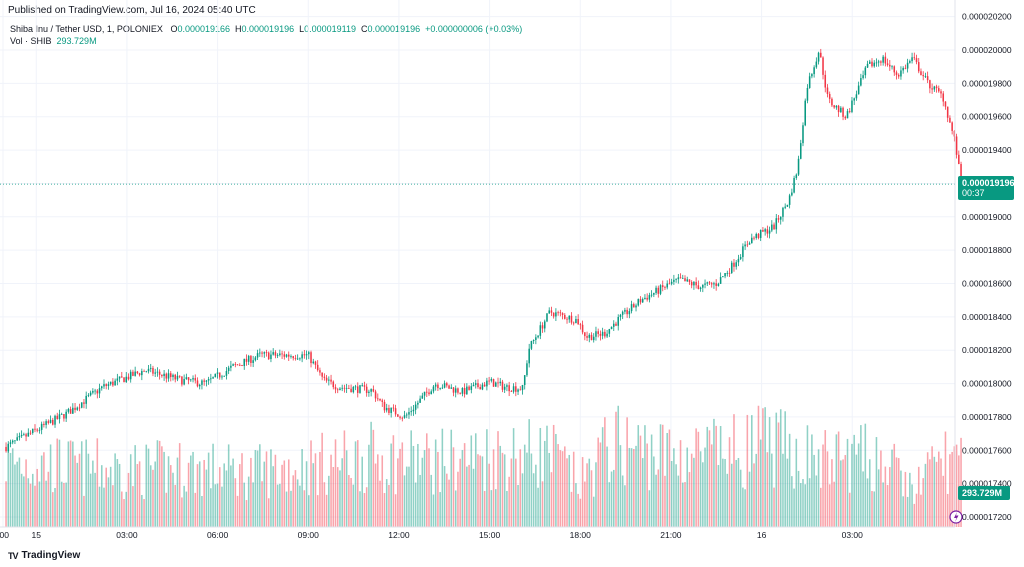 The image size is (1024, 567). What do you see at coordinates (956, 517) in the screenshot?
I see `alert-icon` at bounding box center [956, 517].